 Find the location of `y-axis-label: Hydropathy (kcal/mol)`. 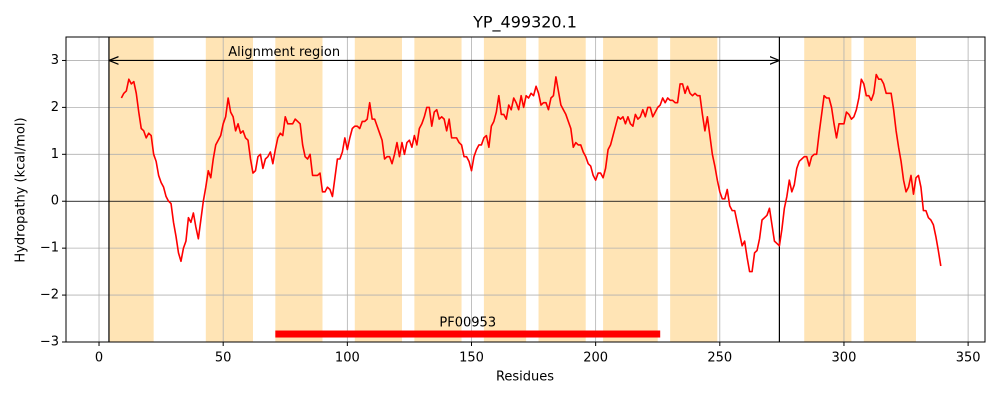

y-axis-label: Hydropathy (kcal/mol) is located at coordinates (21, 189).